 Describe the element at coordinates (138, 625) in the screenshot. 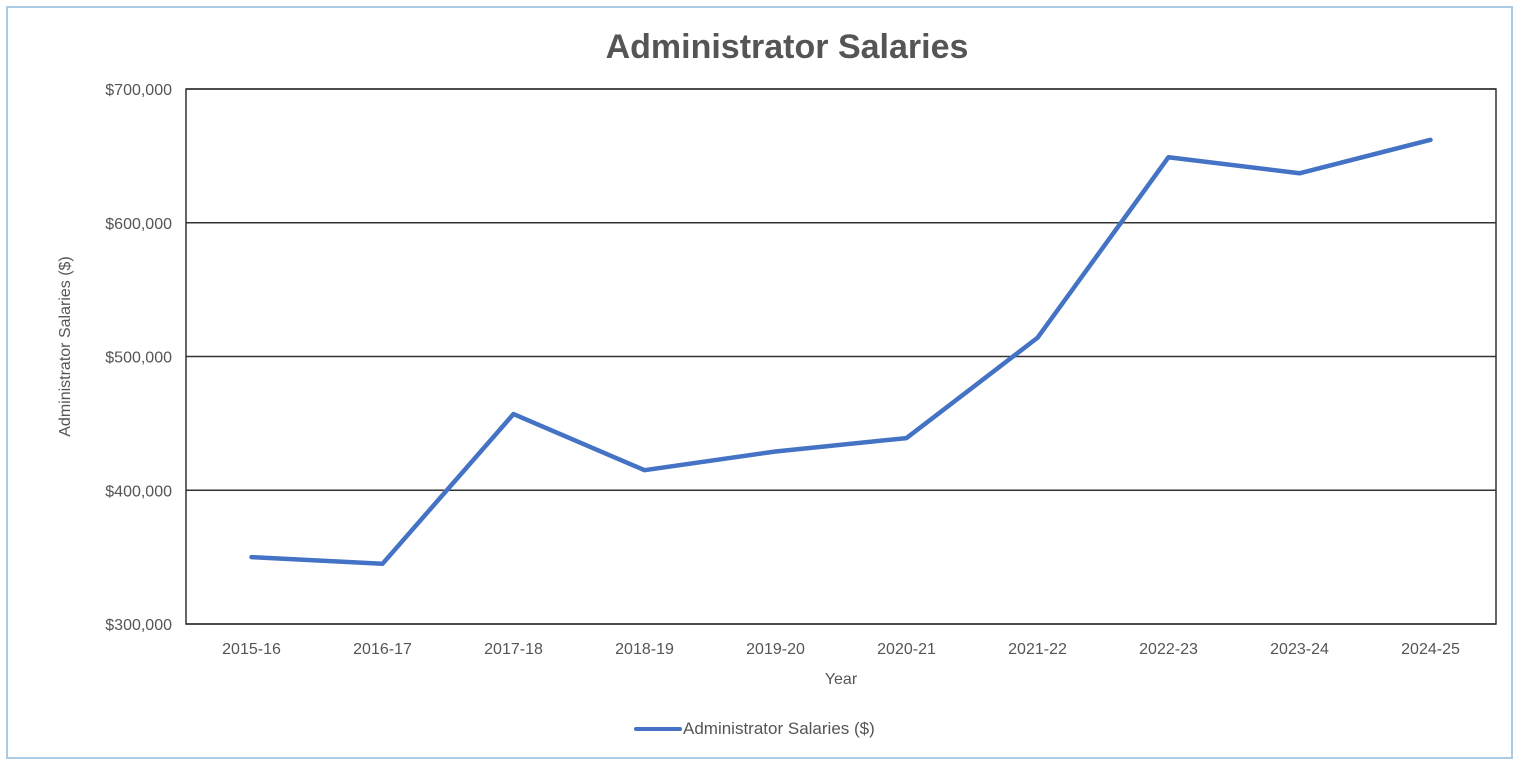

I see `y-tick-label: $300,000` at that location.